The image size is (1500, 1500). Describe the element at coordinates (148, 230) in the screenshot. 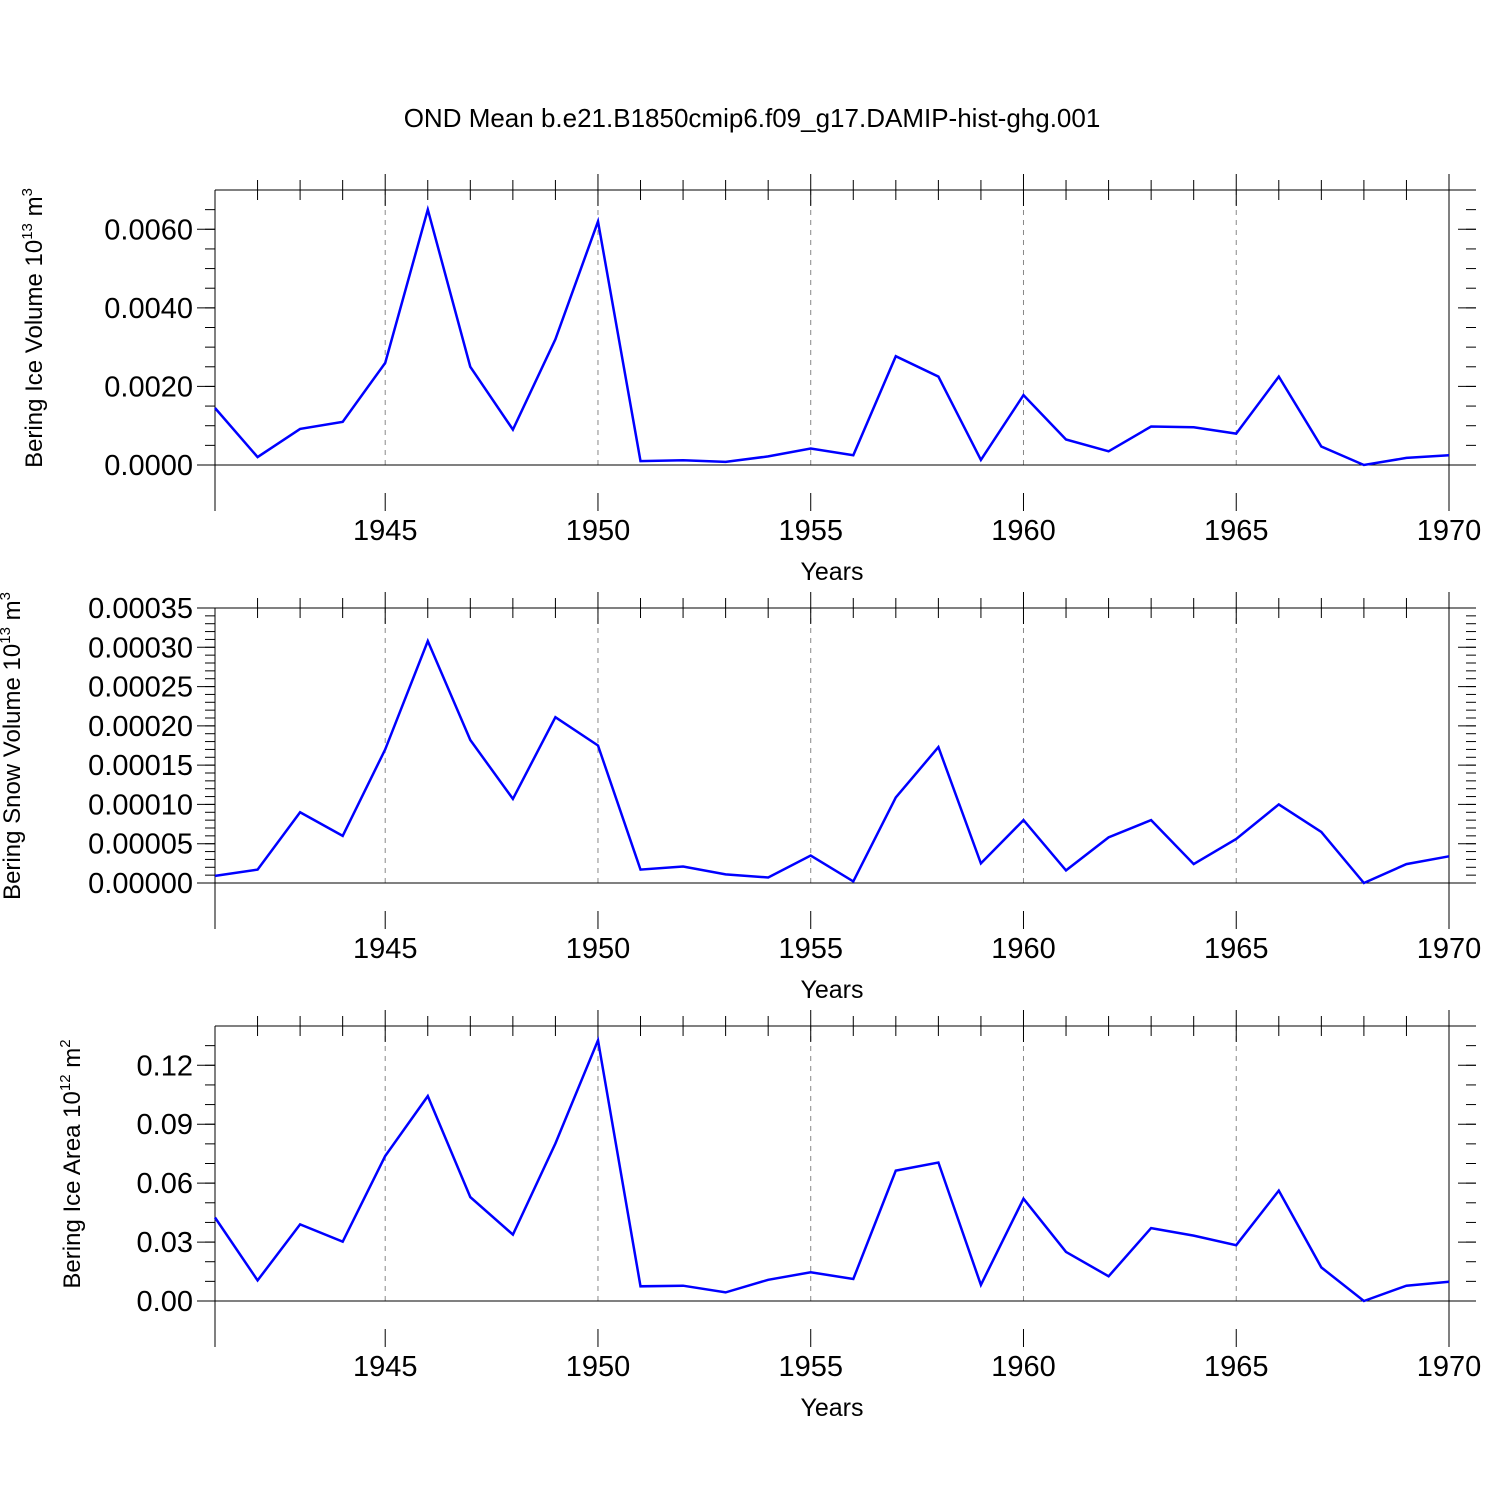

I see `y-tick-label: 0.0060` at that location.